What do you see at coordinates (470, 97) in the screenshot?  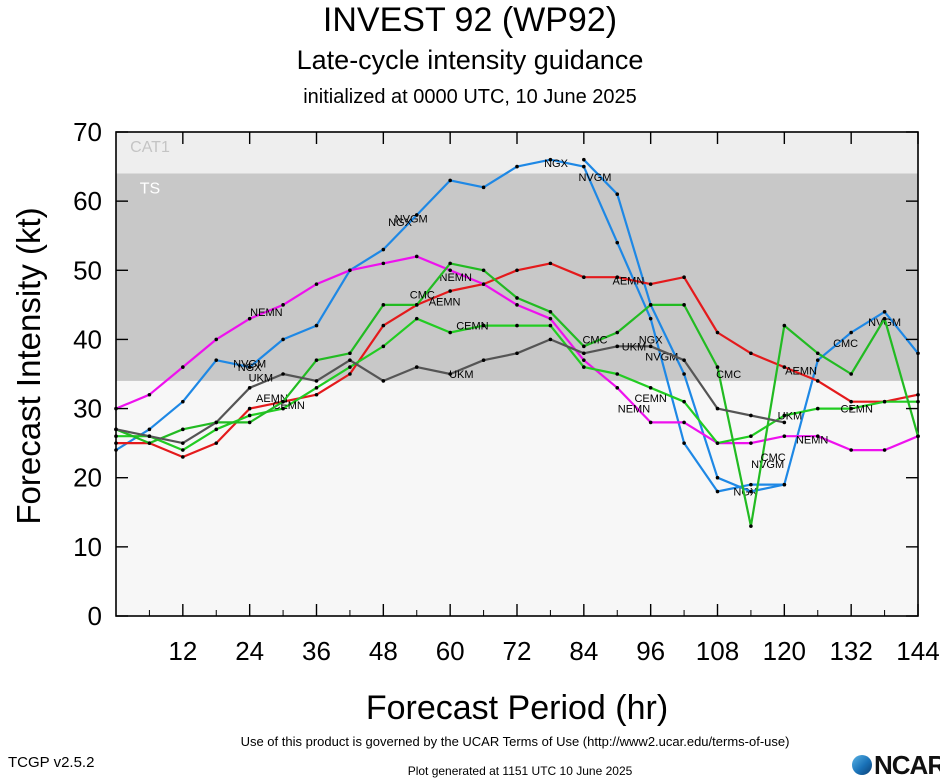 I see `initialization-time: initialized at 0000 UTC, 10 June 2025` at bounding box center [470, 97].